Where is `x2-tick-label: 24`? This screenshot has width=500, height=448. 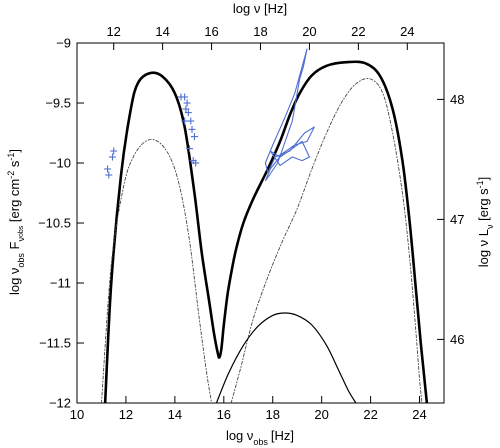
x2-tick-label: 24 is located at coordinates (407, 31).